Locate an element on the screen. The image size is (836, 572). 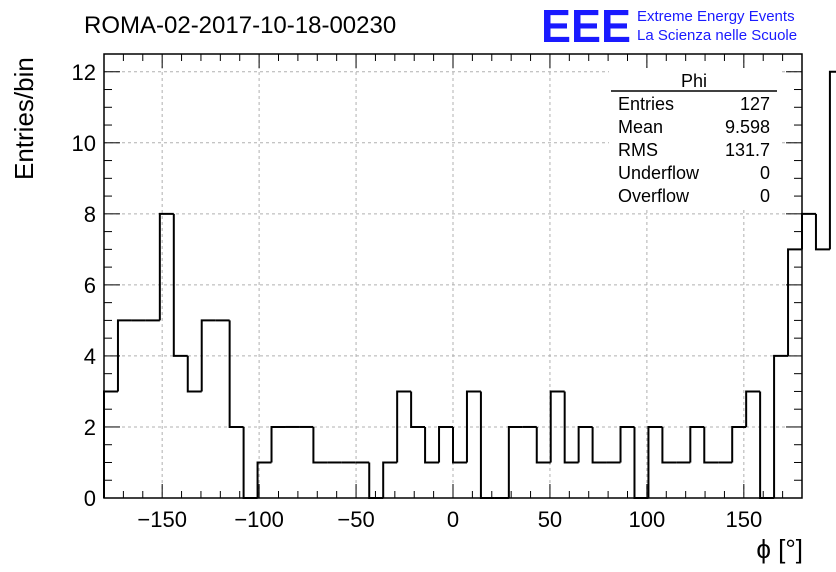
eee-logo: EEE is located at coordinates (586, 26).